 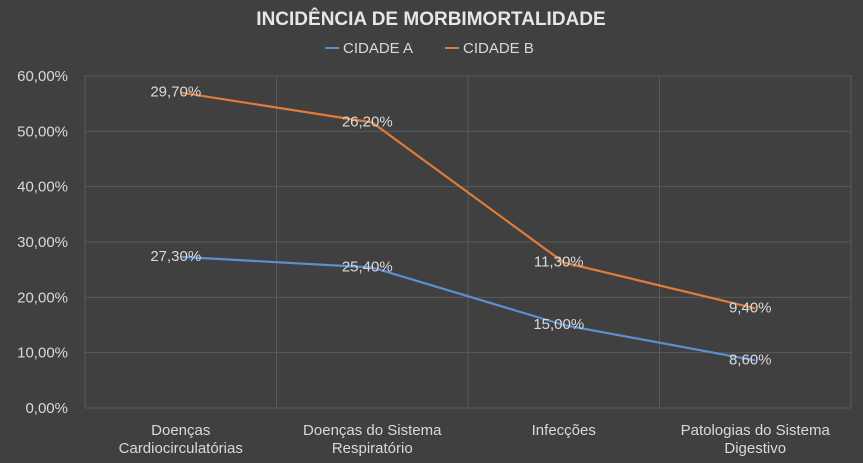 I want to click on y-tick-label: 60,00%, so click(x=42, y=76).